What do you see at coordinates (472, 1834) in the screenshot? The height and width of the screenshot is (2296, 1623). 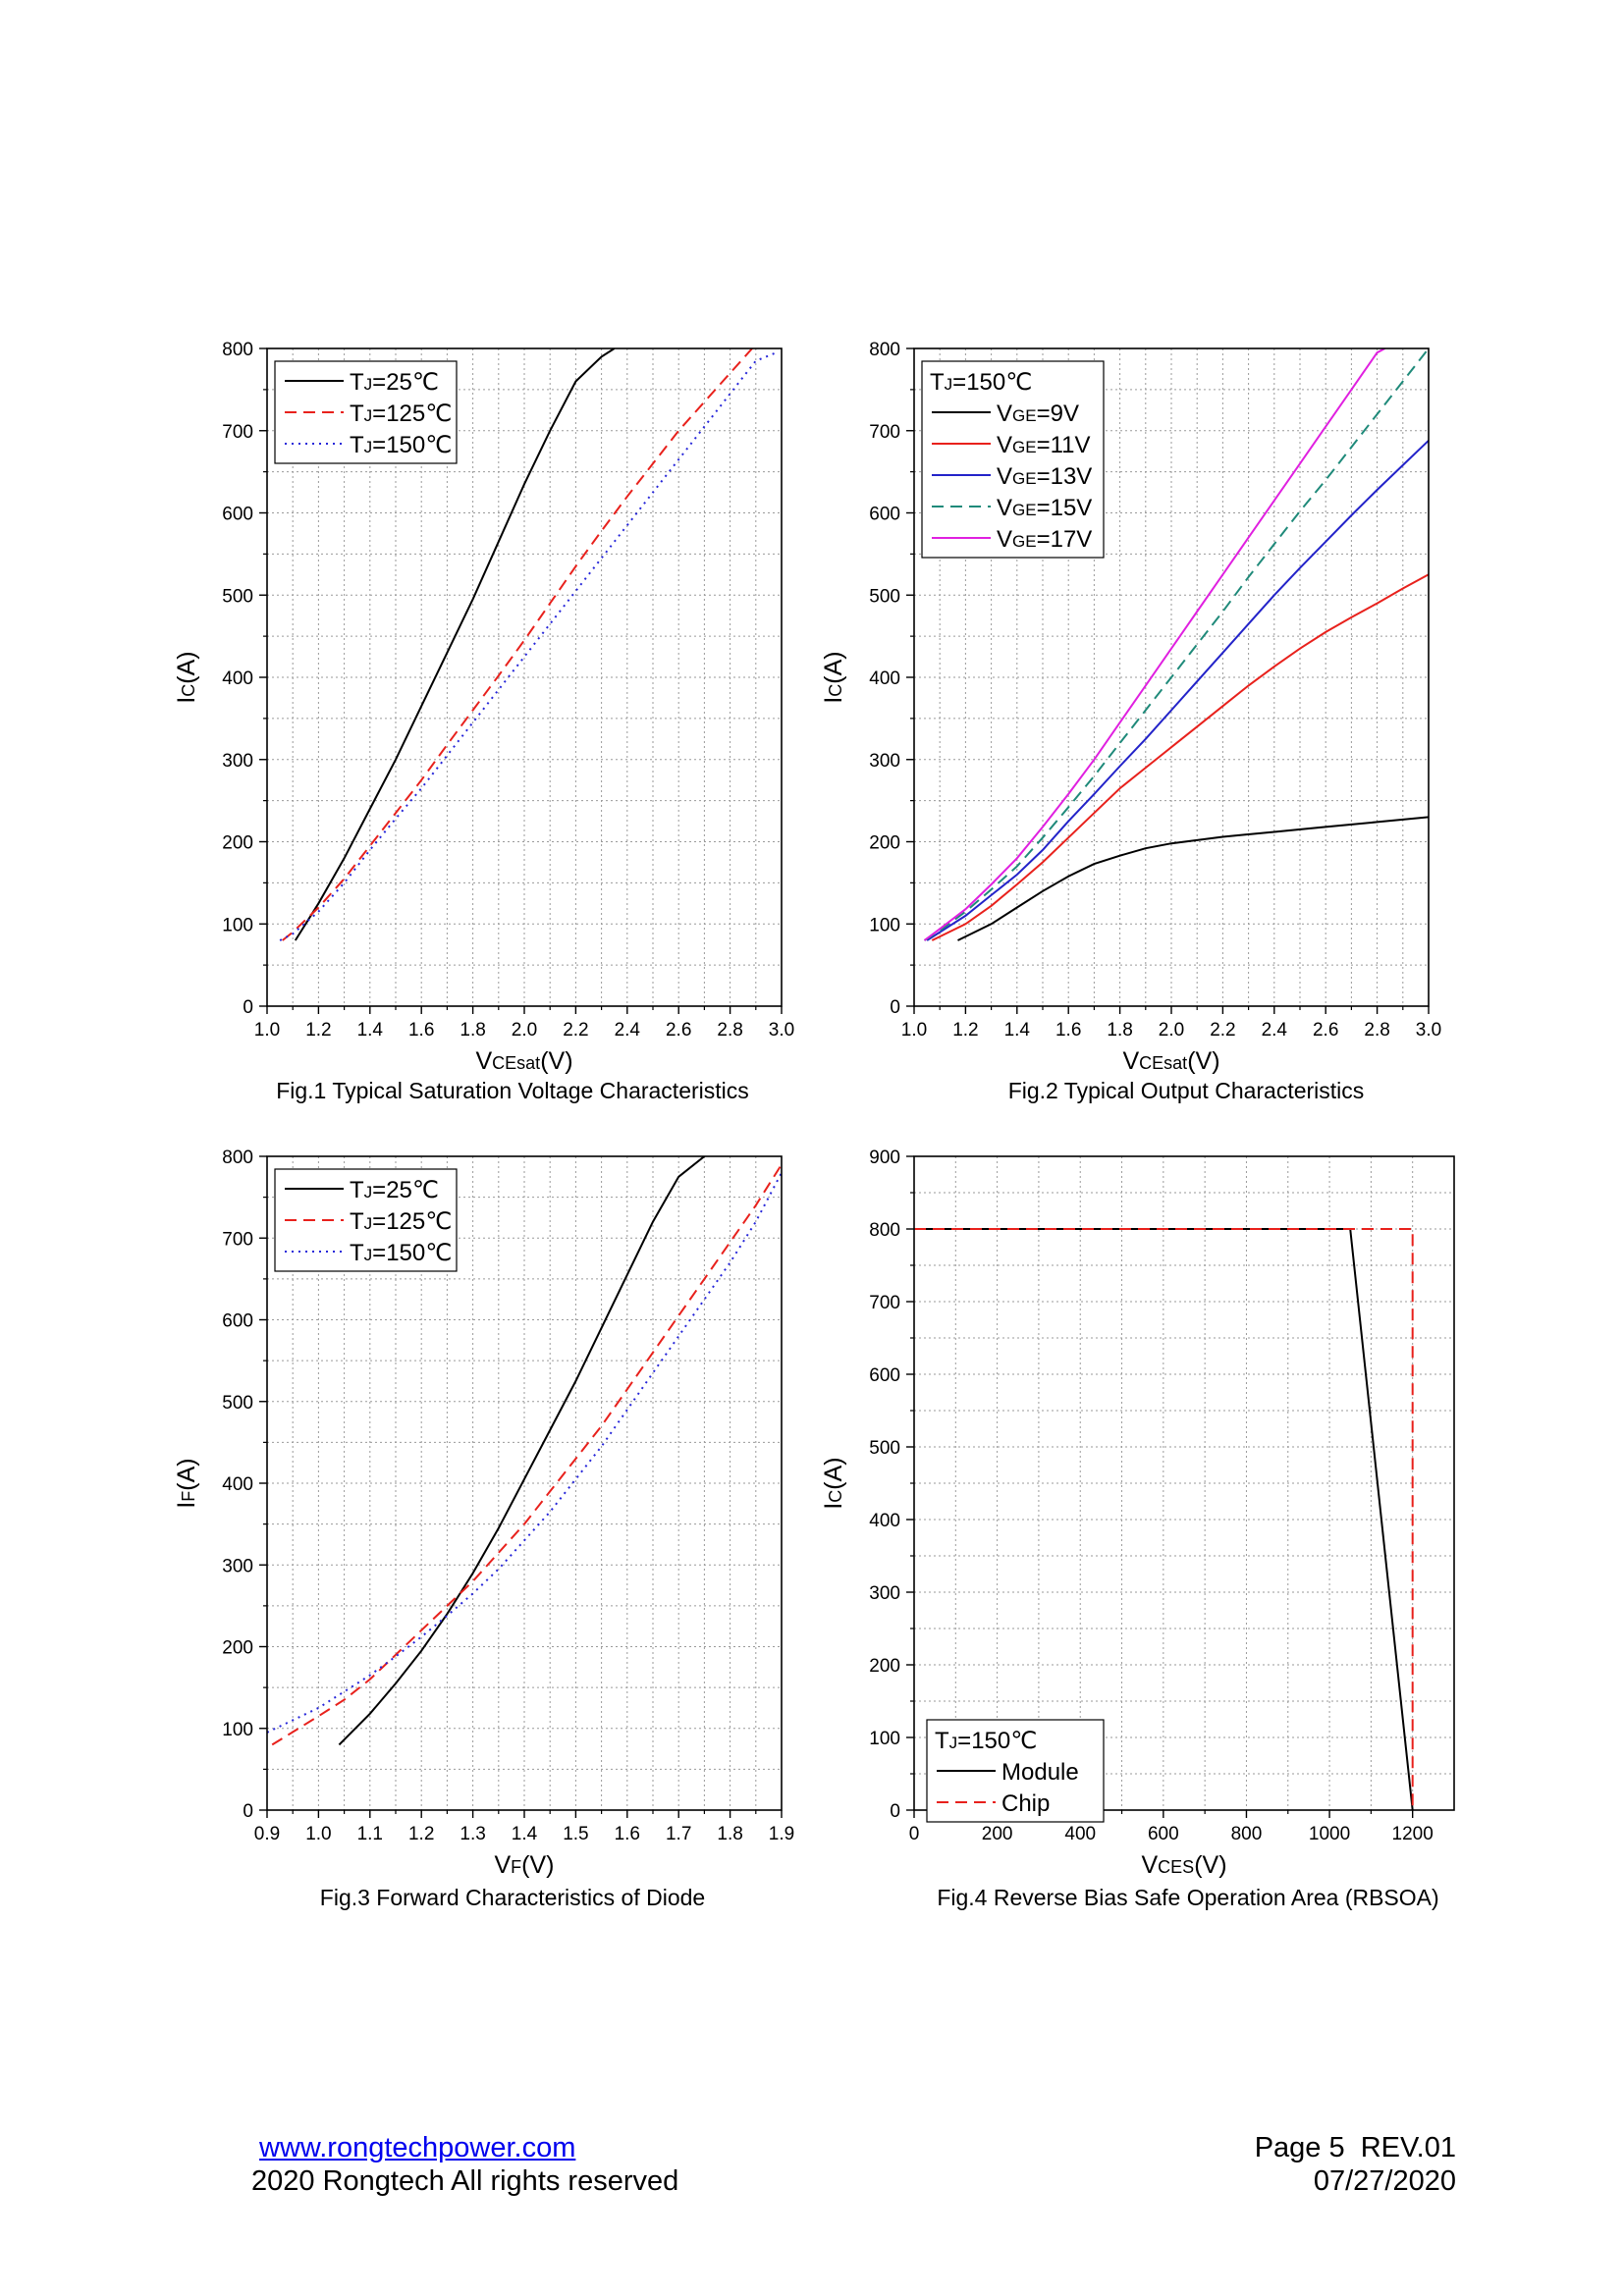 I see `x-tick-label: 1.3` at bounding box center [472, 1834].